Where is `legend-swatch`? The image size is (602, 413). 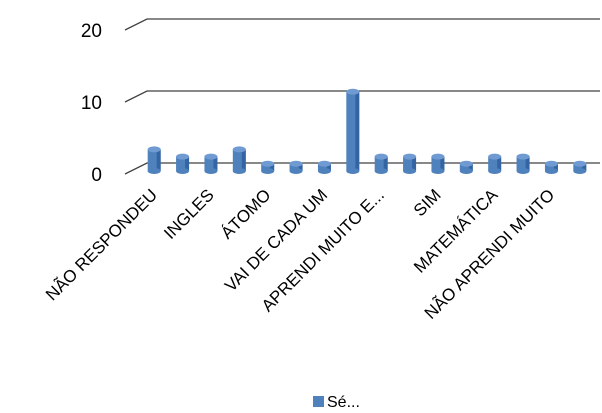 legend-swatch is located at coordinates (318, 401).